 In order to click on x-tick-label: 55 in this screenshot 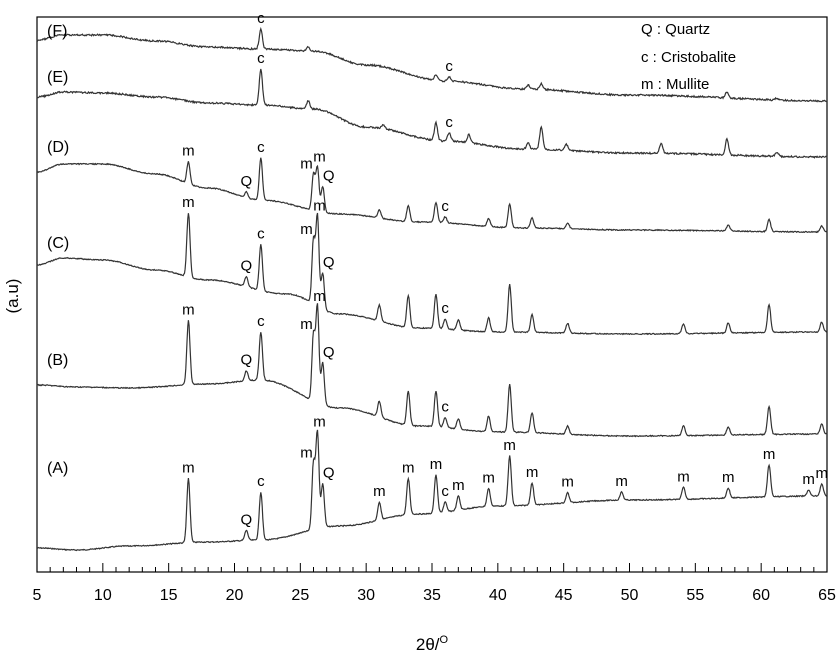, I will do `click(695, 595)`.